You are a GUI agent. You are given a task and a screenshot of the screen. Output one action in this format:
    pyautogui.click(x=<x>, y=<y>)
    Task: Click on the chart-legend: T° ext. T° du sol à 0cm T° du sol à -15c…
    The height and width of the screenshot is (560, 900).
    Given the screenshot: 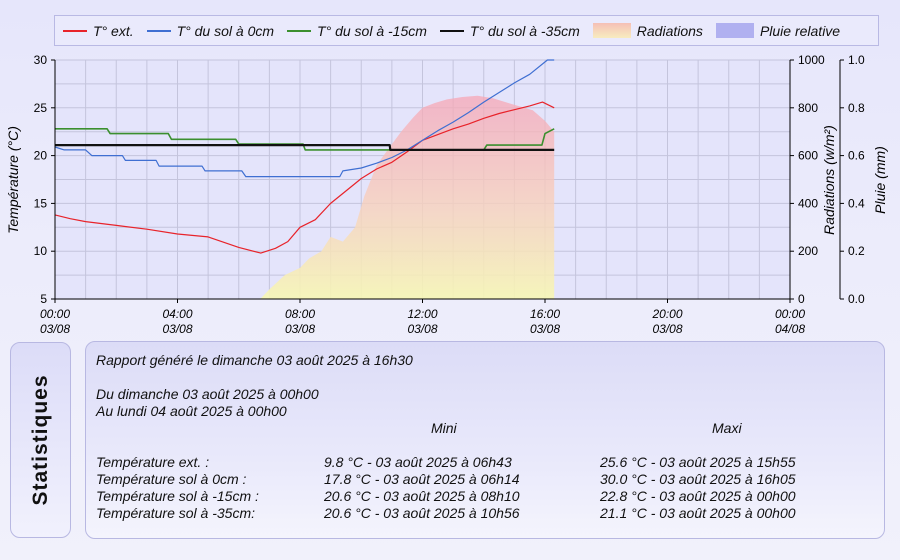 What is the action you would take?
    pyautogui.click(x=466, y=30)
    